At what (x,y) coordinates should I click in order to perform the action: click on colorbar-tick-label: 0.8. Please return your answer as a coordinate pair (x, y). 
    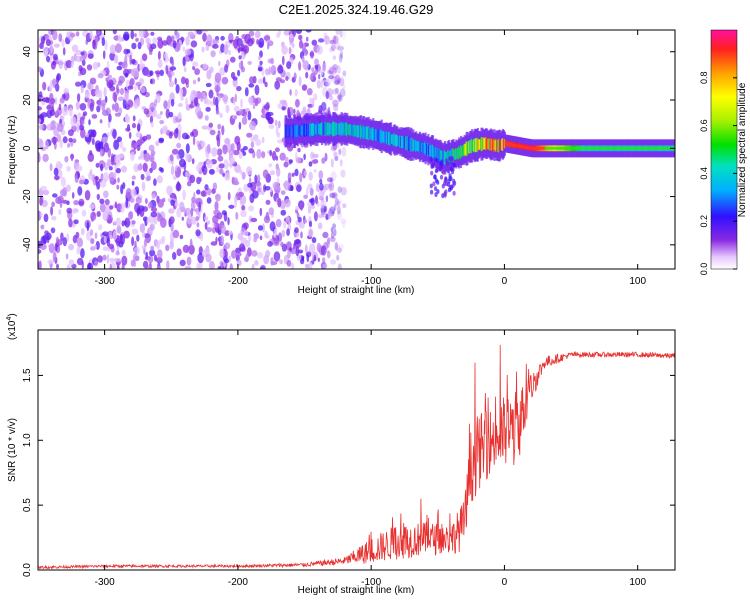
    Looking at the image, I should click on (704, 78).